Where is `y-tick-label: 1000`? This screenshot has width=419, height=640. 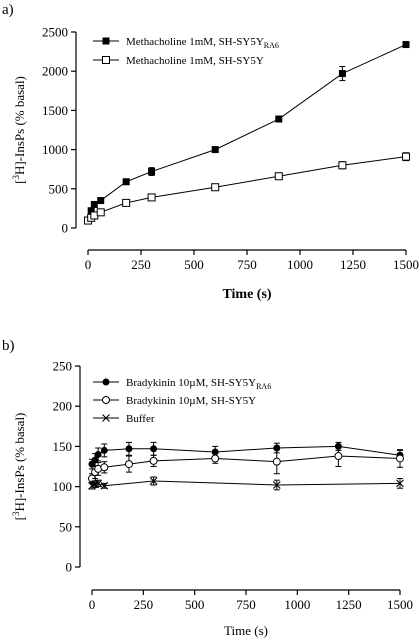 y-tick-label: 1000 is located at coordinates (55, 149).